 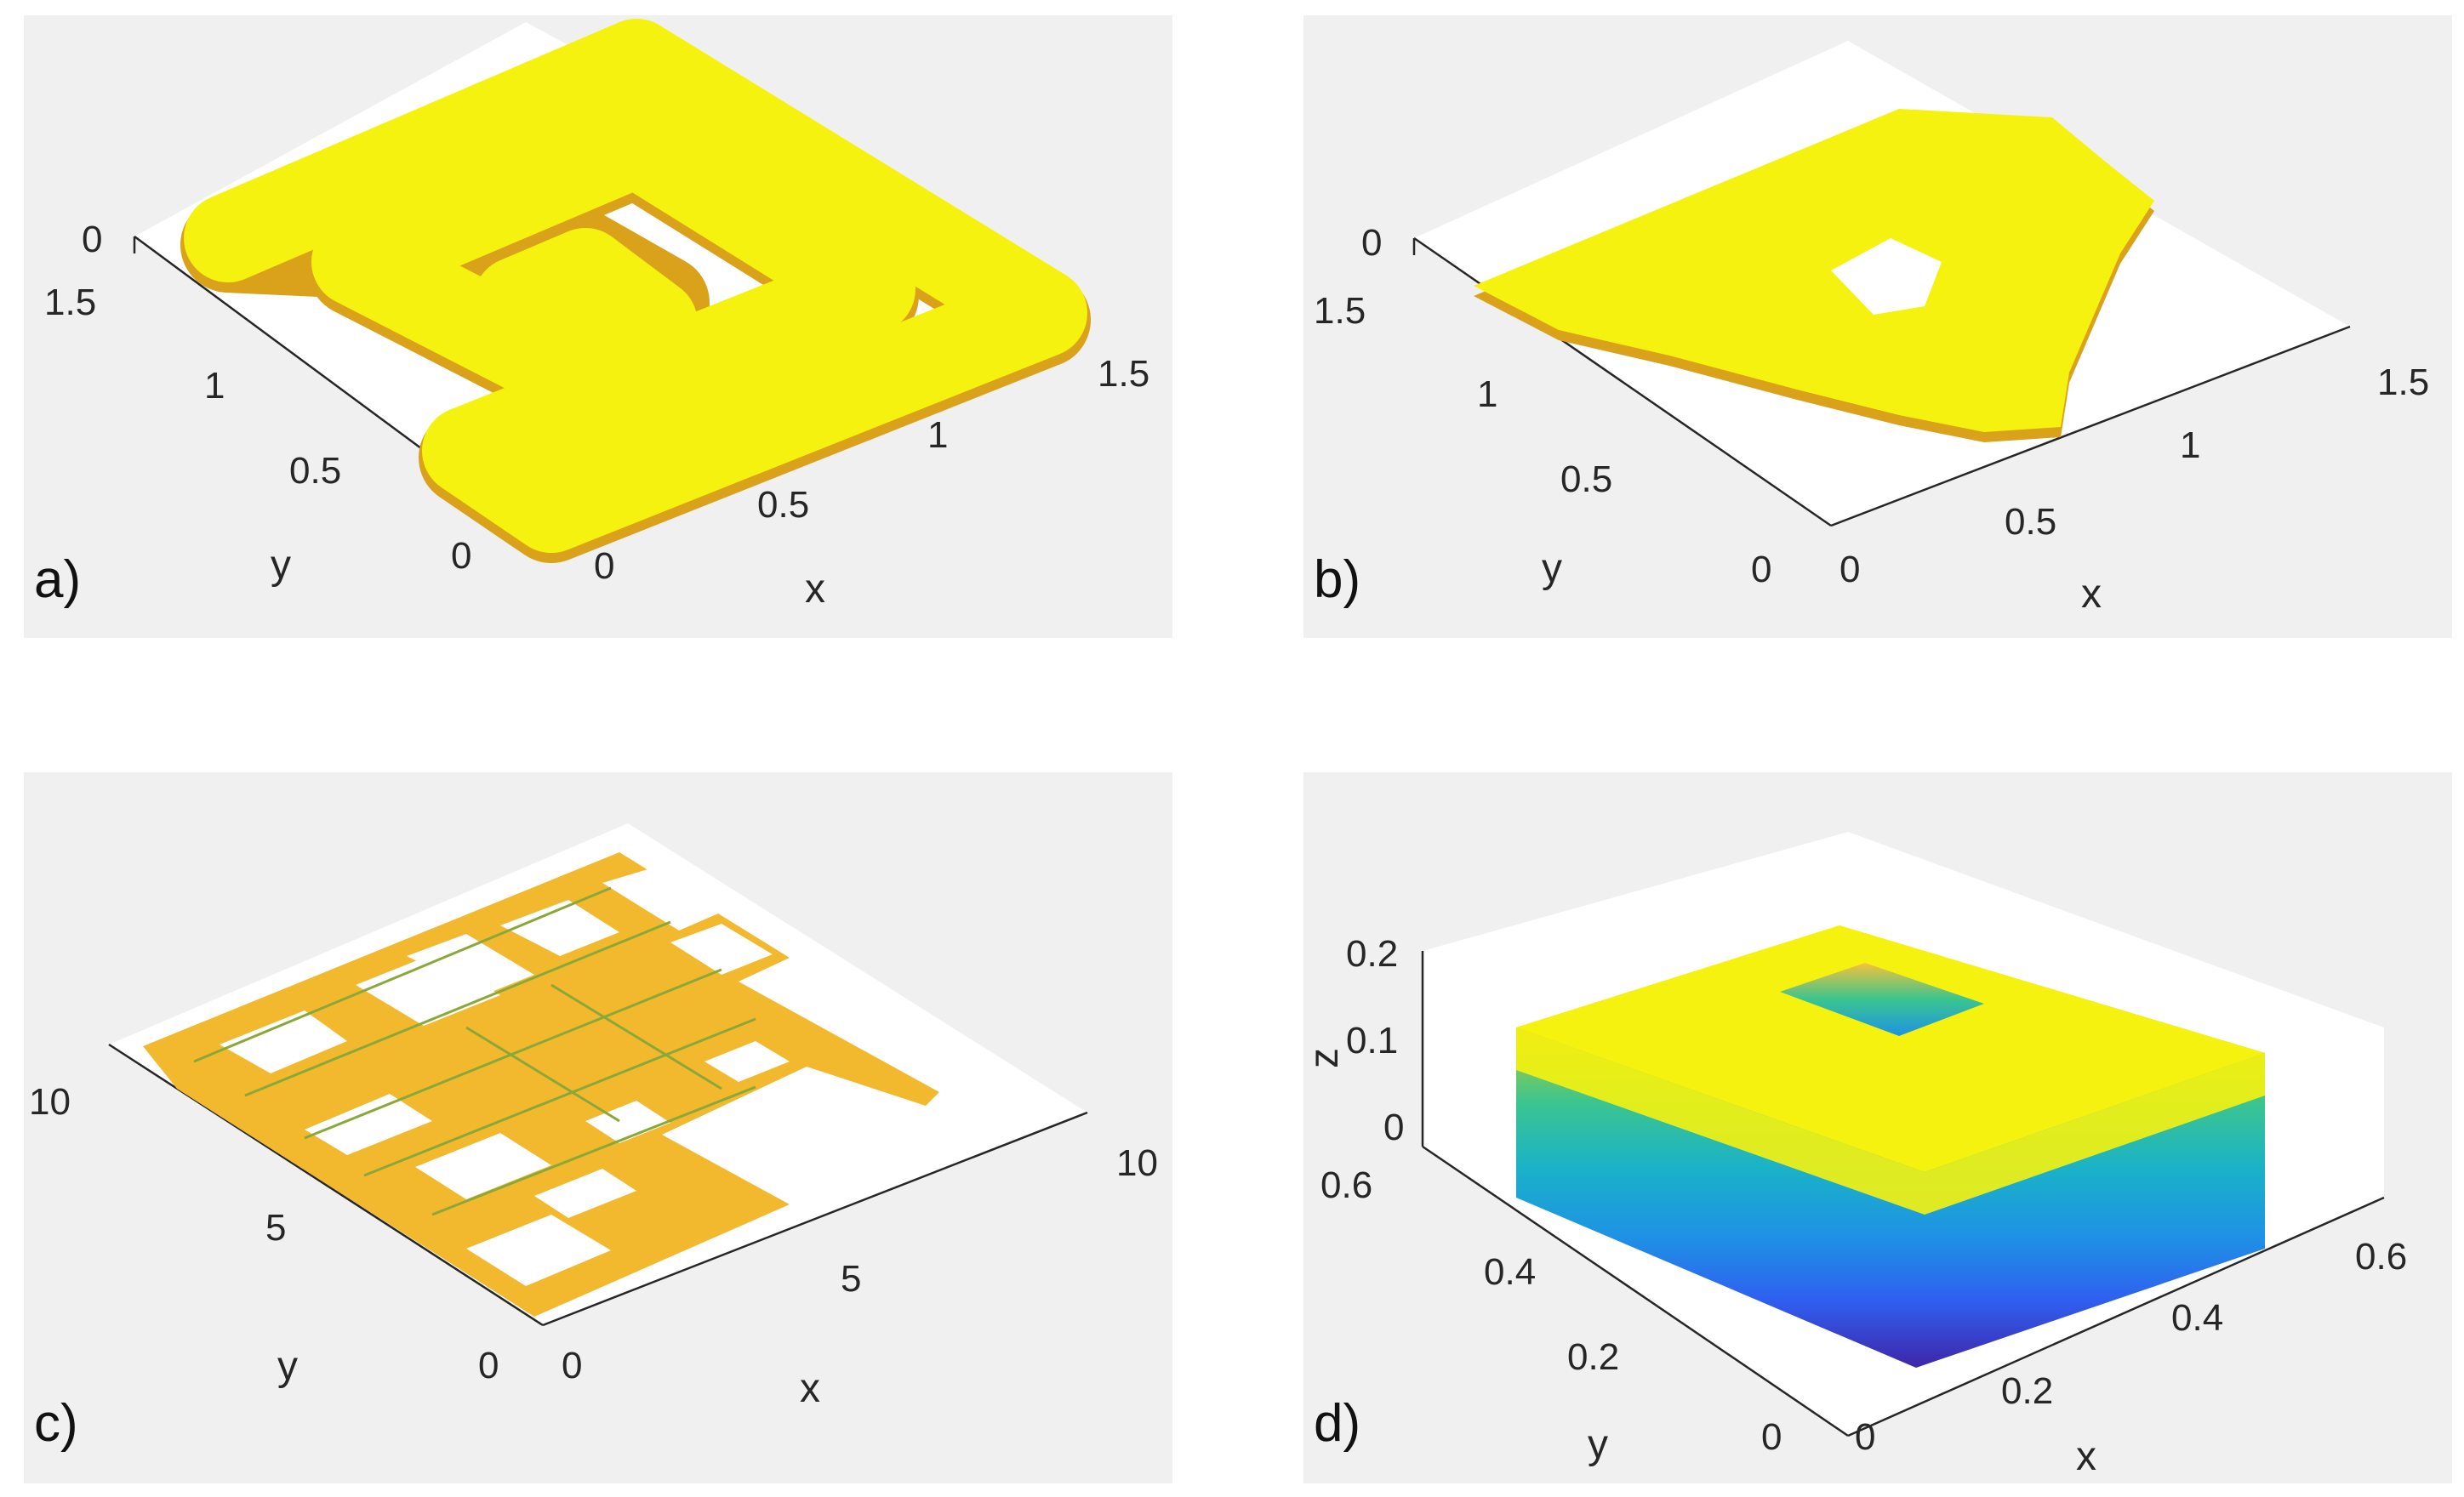 I want to click on x-tick-label: 0.6, so click(x=2381, y=1257).